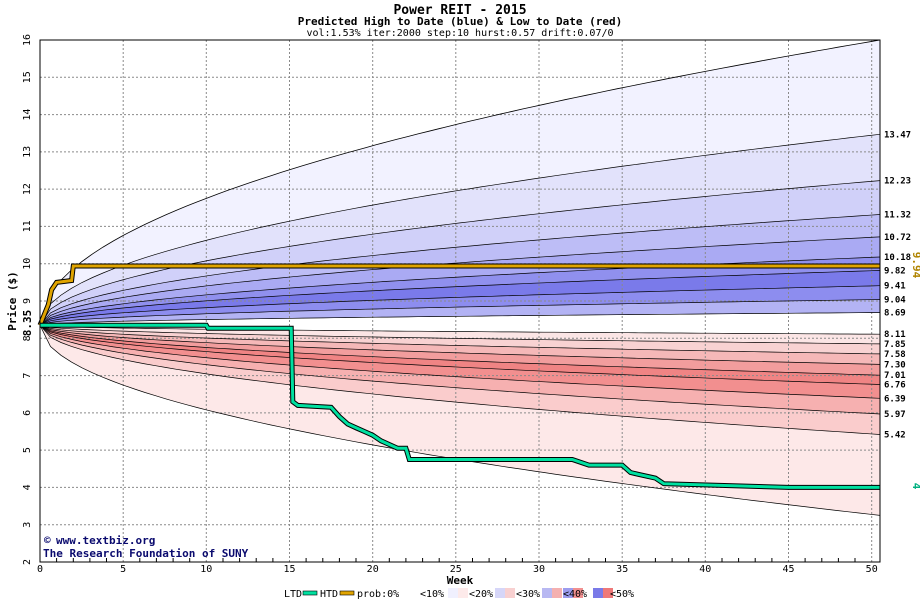 Image resolution: width=920 pixels, height=600 pixels. What do you see at coordinates (872, 569) in the screenshot?
I see `x-tick-label-50: 50` at bounding box center [872, 569].